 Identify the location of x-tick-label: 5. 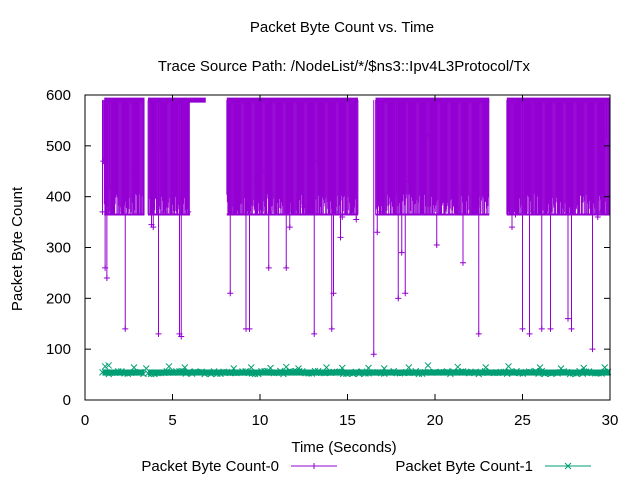
(172, 420).